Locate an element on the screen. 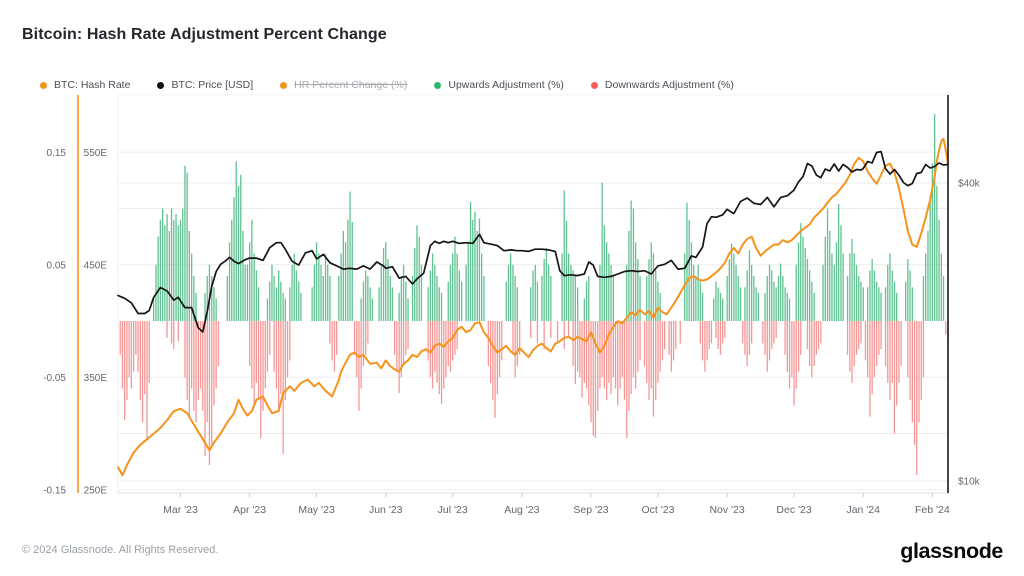  svg-text: 450E is located at coordinates (96, 265).